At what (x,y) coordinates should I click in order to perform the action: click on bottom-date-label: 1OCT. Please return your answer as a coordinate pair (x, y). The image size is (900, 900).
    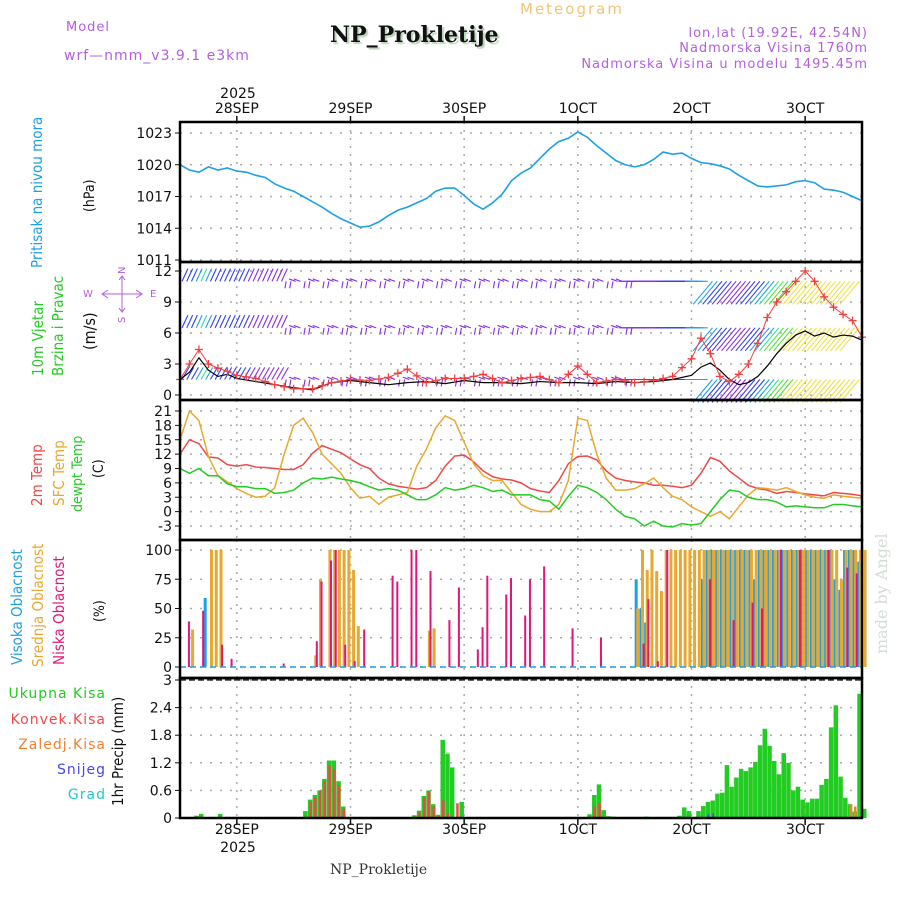
    Looking at the image, I should click on (577, 830).